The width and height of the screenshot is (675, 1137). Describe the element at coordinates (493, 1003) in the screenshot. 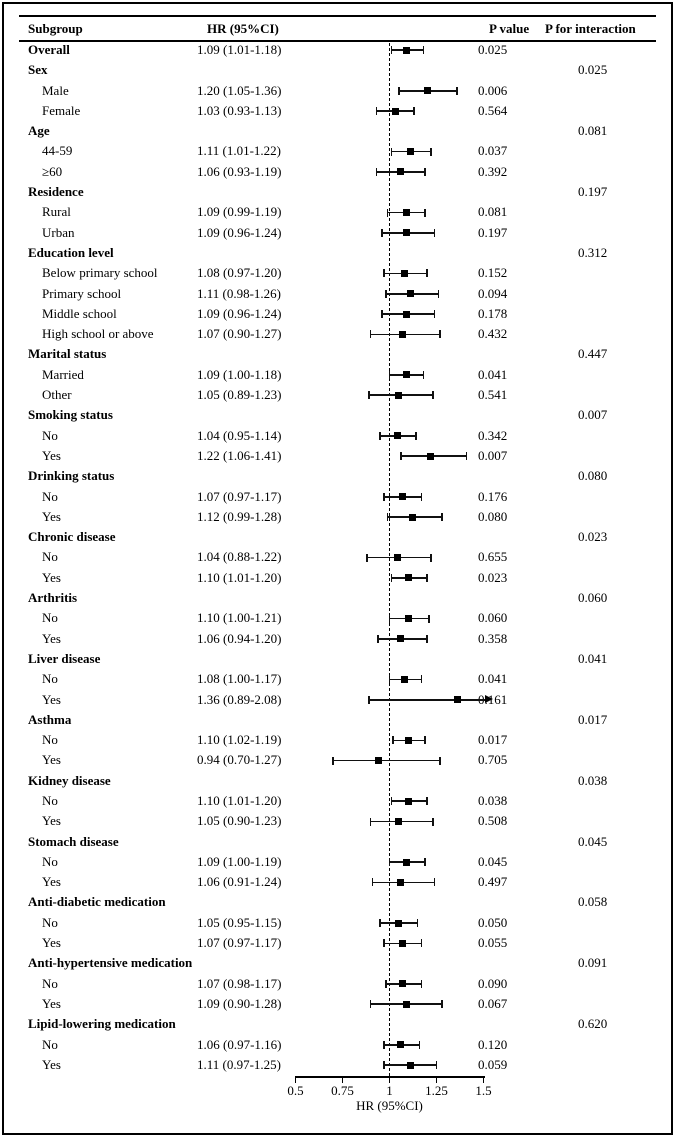

I see `p-value: 0.067` at that location.